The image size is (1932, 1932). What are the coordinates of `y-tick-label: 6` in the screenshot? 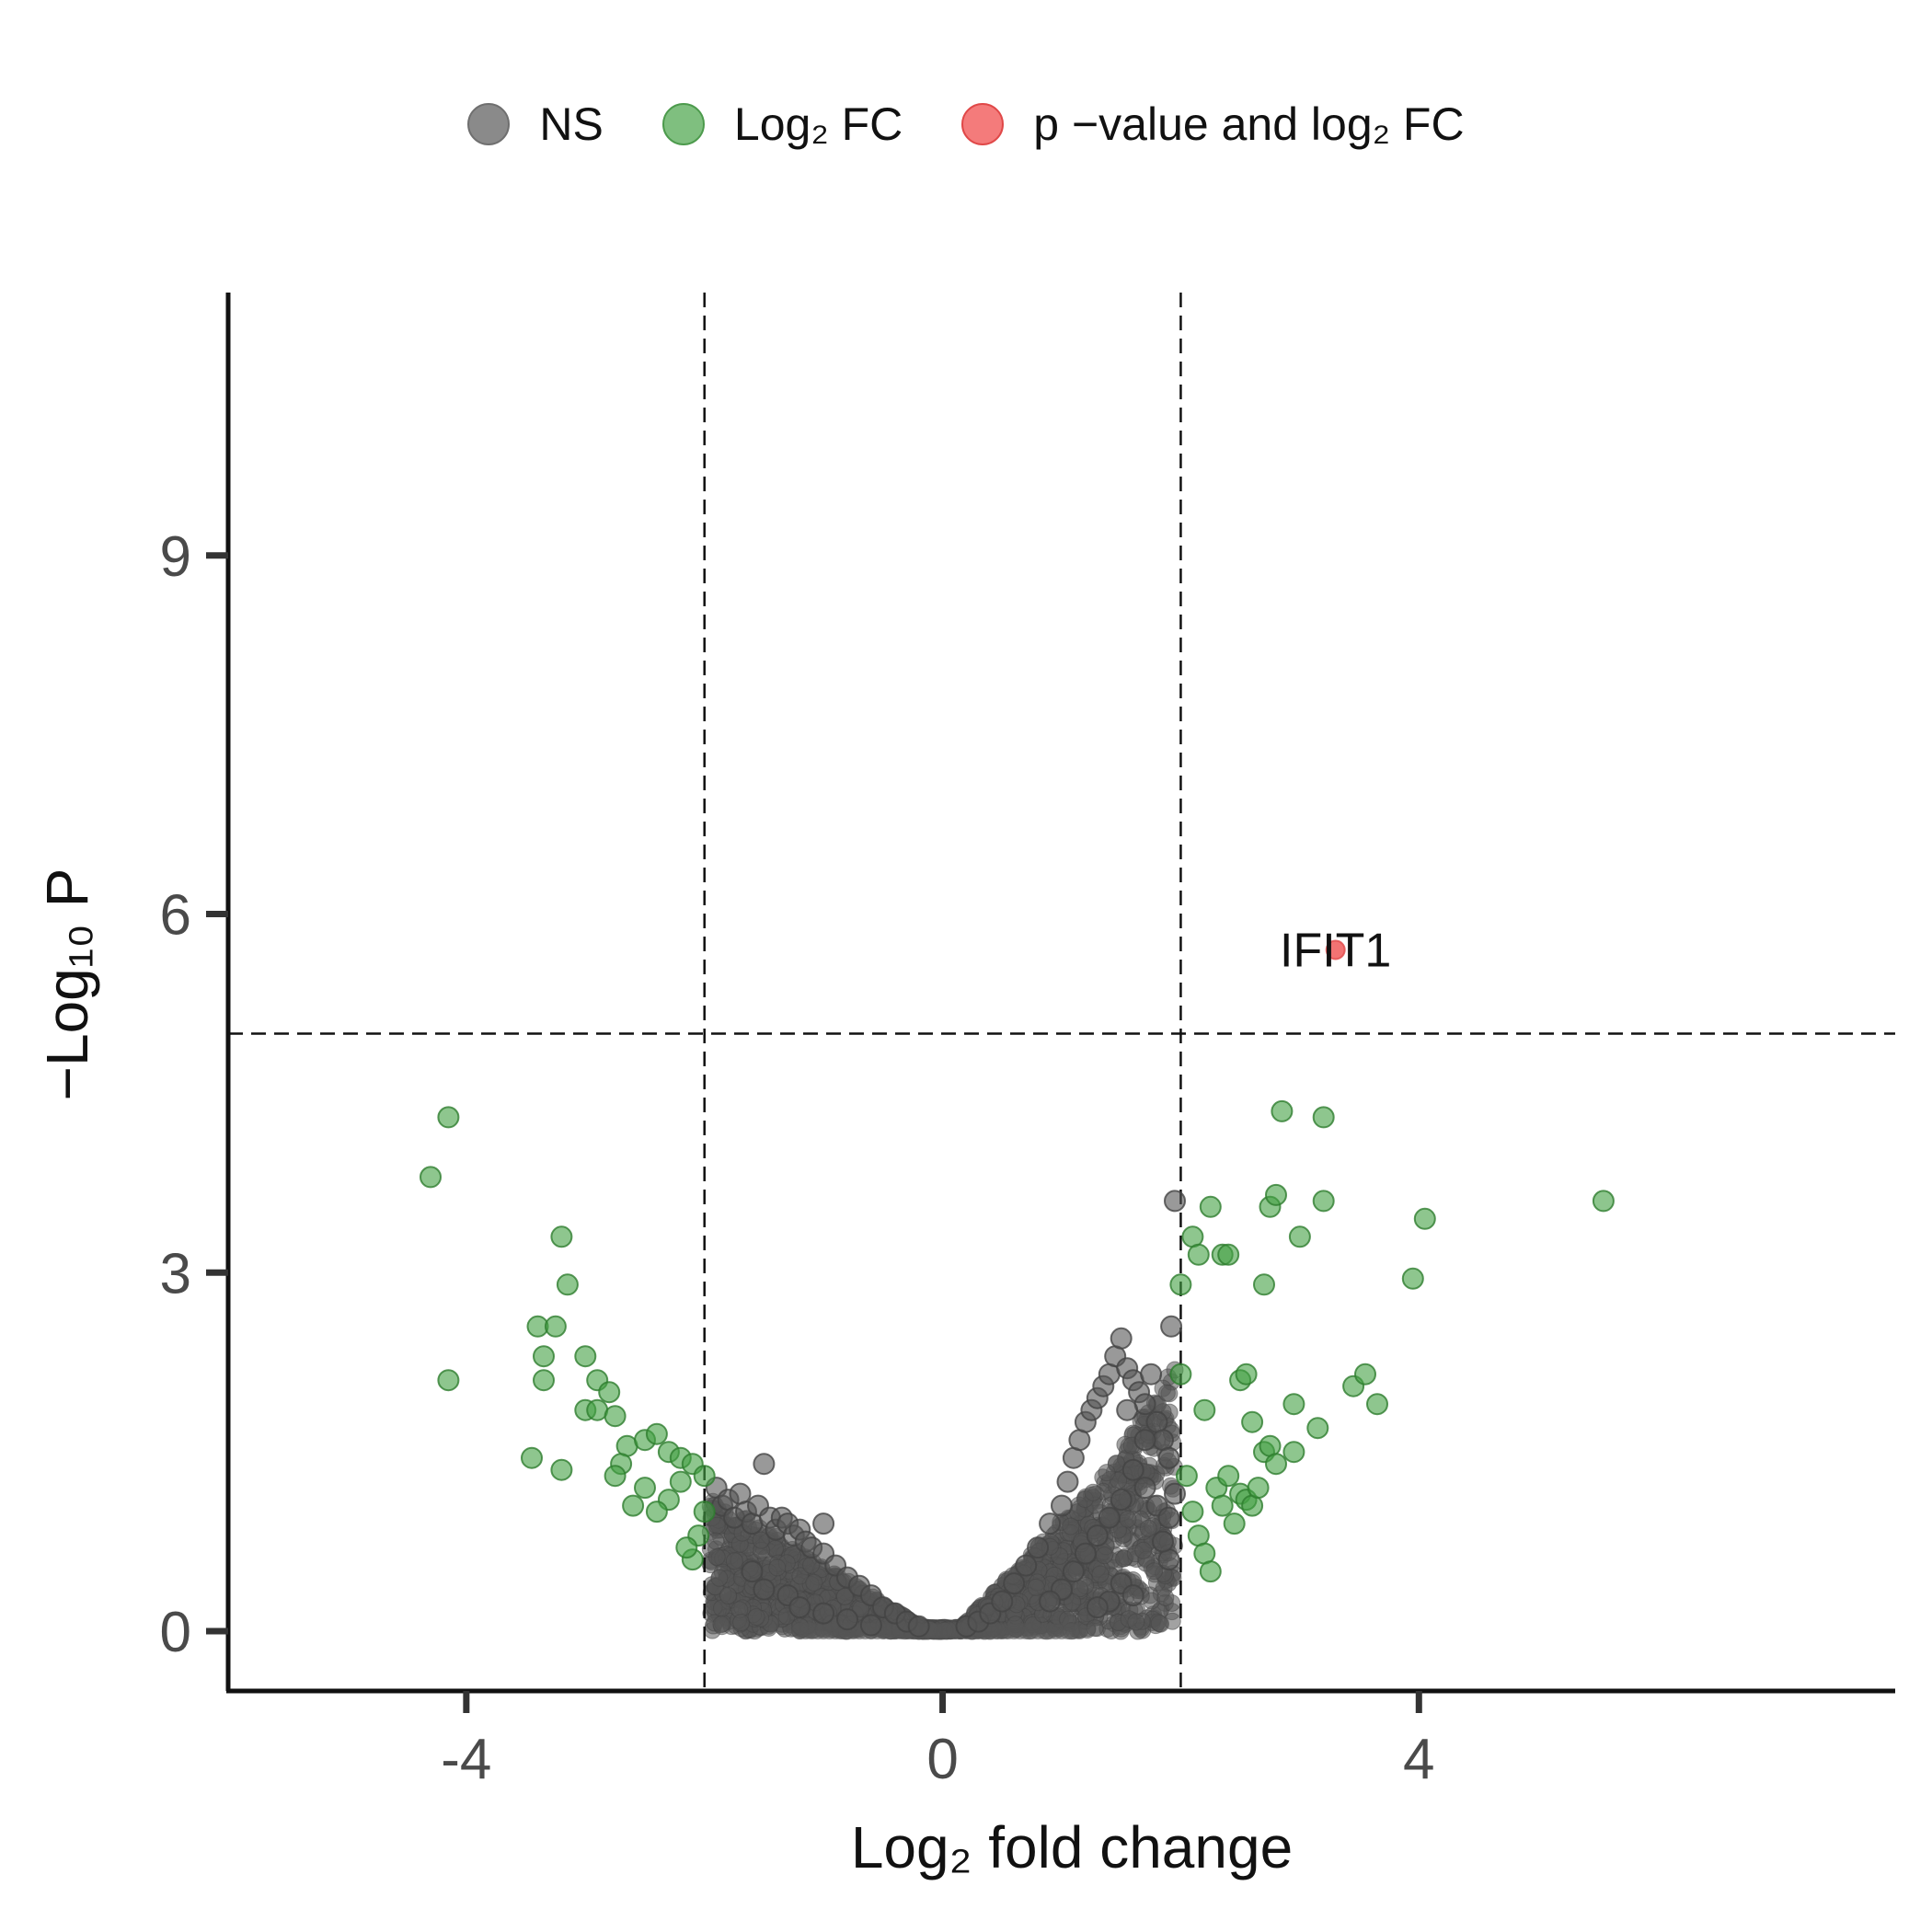 It's located at (175, 916).